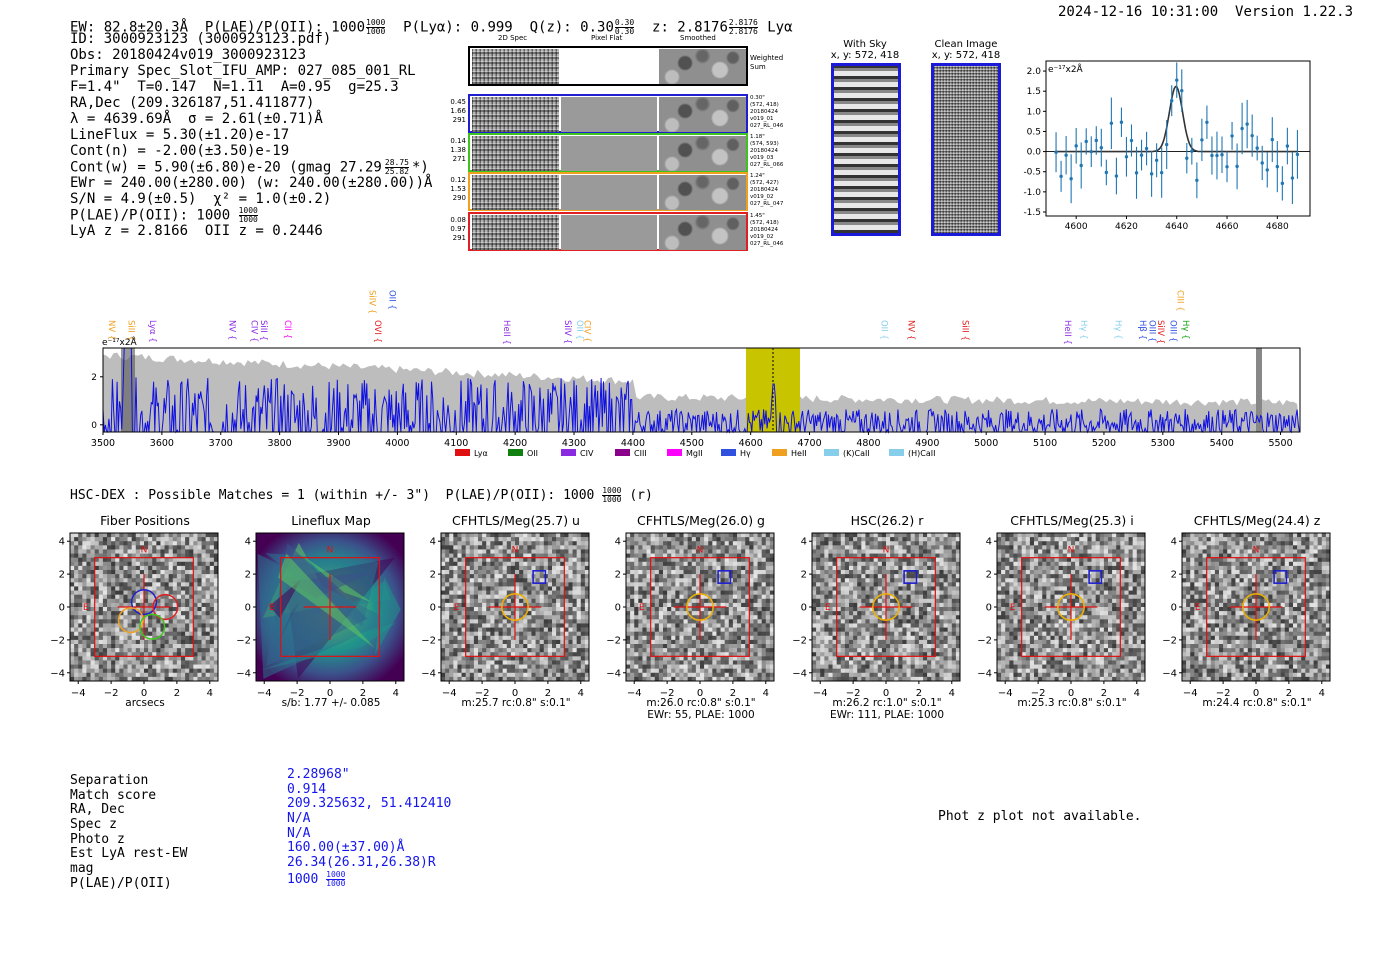 The image size is (1400, 953). I want to click on y-tick-label: -0.5, so click(1032, 173).